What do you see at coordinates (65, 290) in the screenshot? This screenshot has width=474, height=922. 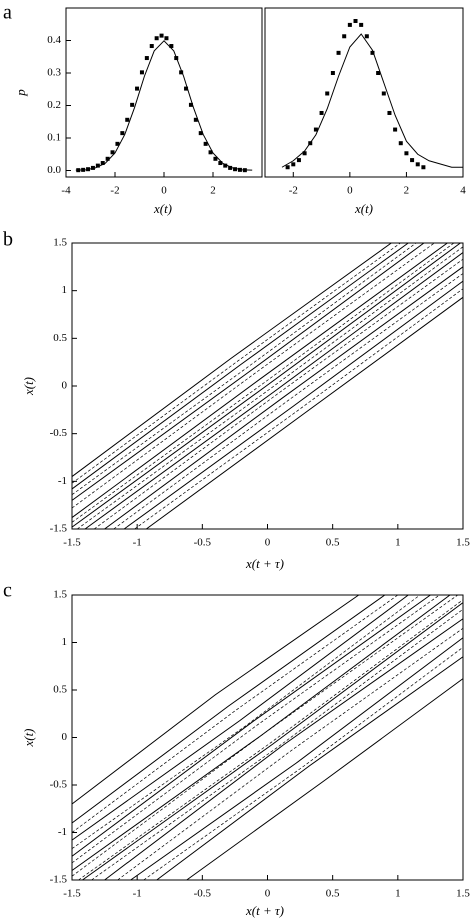 I see `y-tick-label: 1` at bounding box center [65, 290].